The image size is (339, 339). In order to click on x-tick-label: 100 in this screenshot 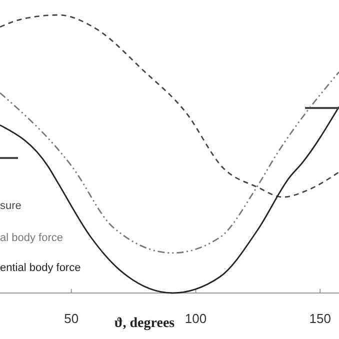, I will do `click(195, 318)`.